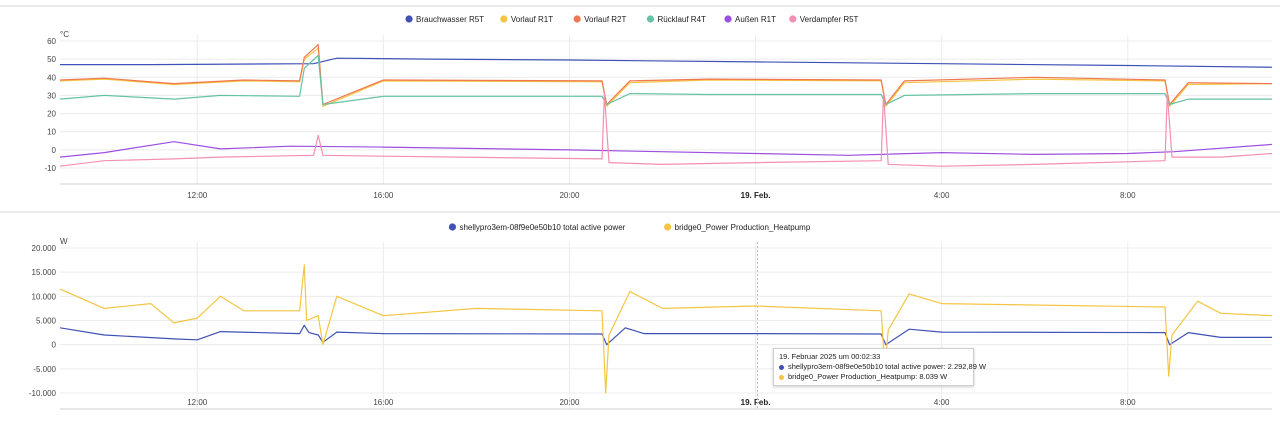 This screenshot has width=1280, height=421. Describe the element at coordinates (755, 19) in the screenshot. I see `legend-entry-4: Außen R1T` at that location.